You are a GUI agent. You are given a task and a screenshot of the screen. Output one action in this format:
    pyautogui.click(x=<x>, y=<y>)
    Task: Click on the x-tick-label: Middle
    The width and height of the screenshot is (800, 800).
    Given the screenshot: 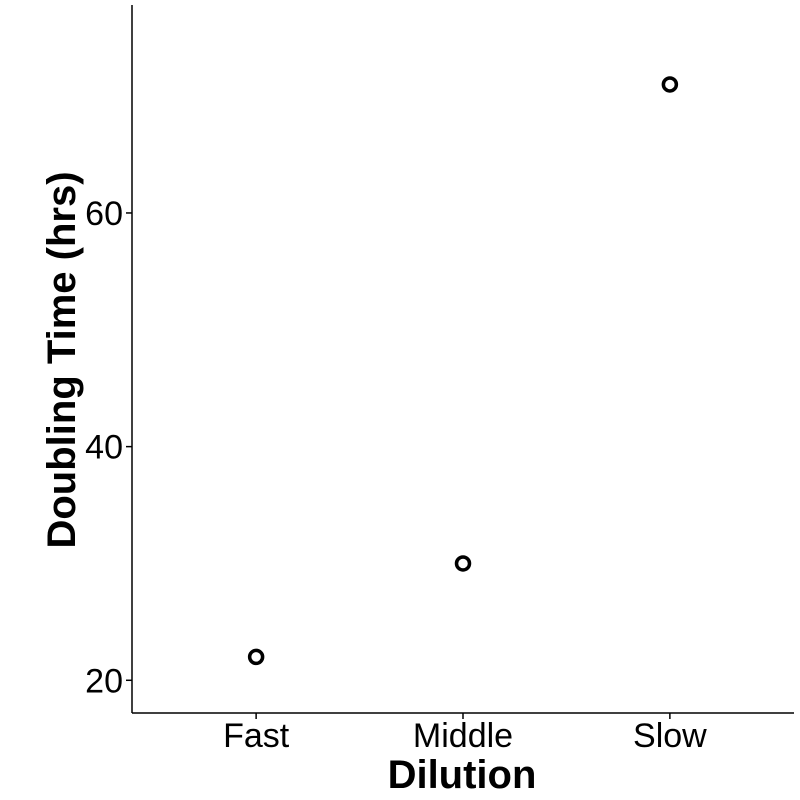 What is the action you would take?
    pyautogui.click(x=463, y=736)
    